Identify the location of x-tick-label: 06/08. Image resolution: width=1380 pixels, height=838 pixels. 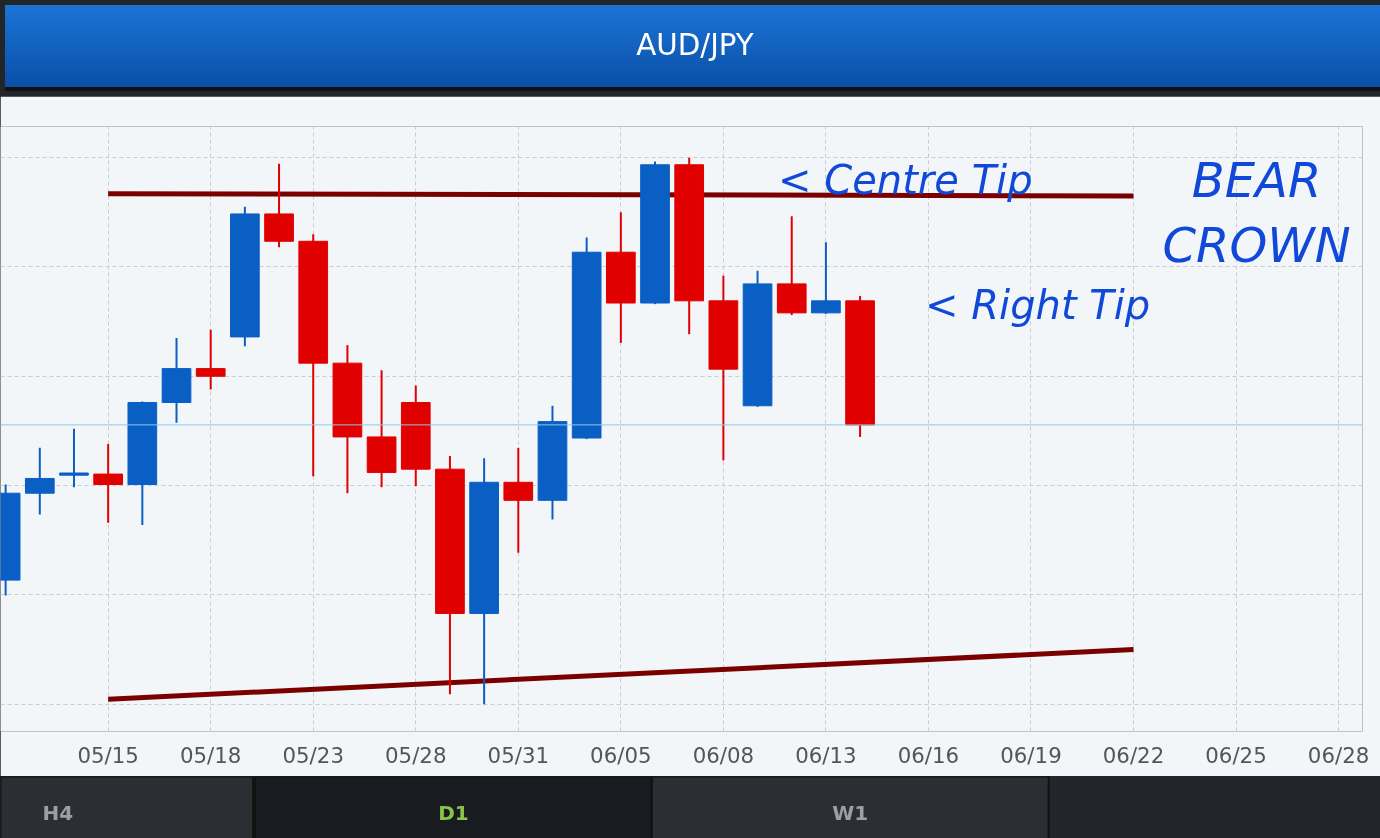
(723, 755).